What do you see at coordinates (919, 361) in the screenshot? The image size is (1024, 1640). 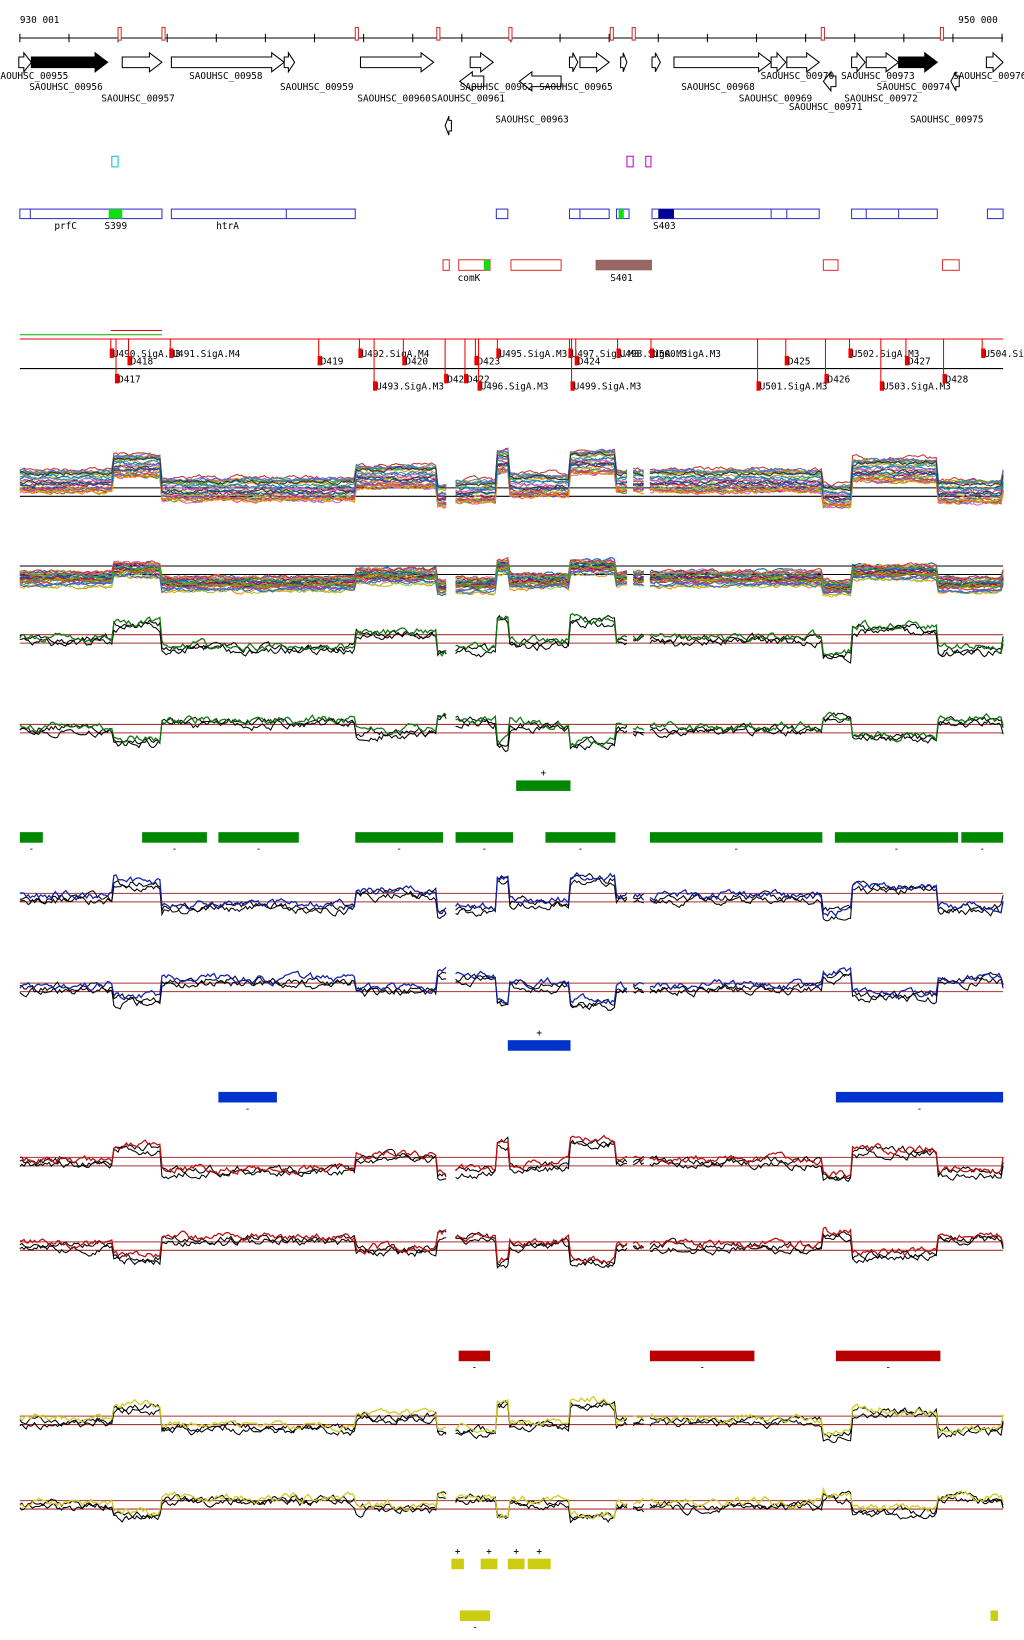 I see `regulation-label: D427` at bounding box center [919, 361].